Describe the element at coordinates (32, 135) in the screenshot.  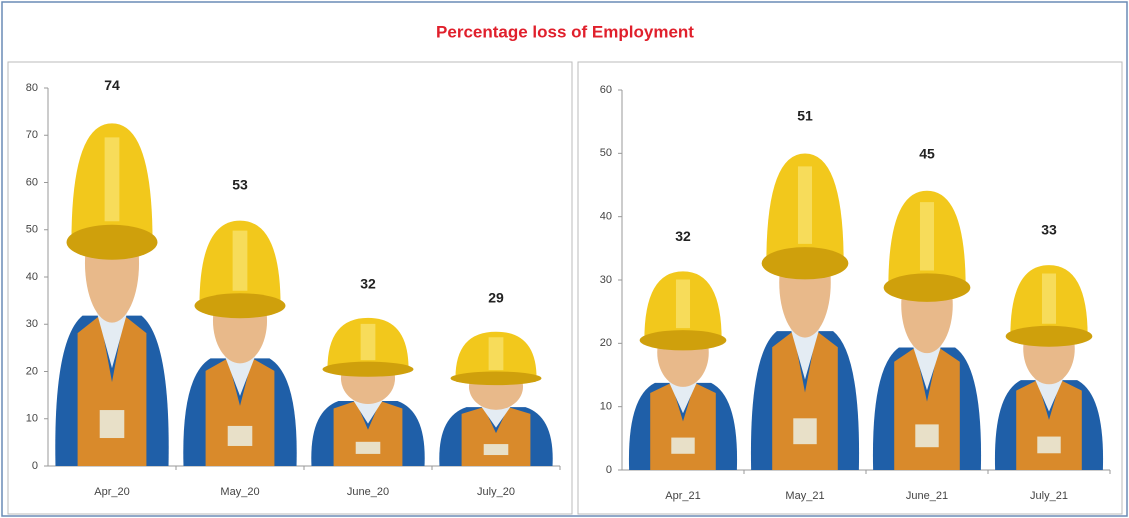
I see `y-tick-label: 70` at that location.